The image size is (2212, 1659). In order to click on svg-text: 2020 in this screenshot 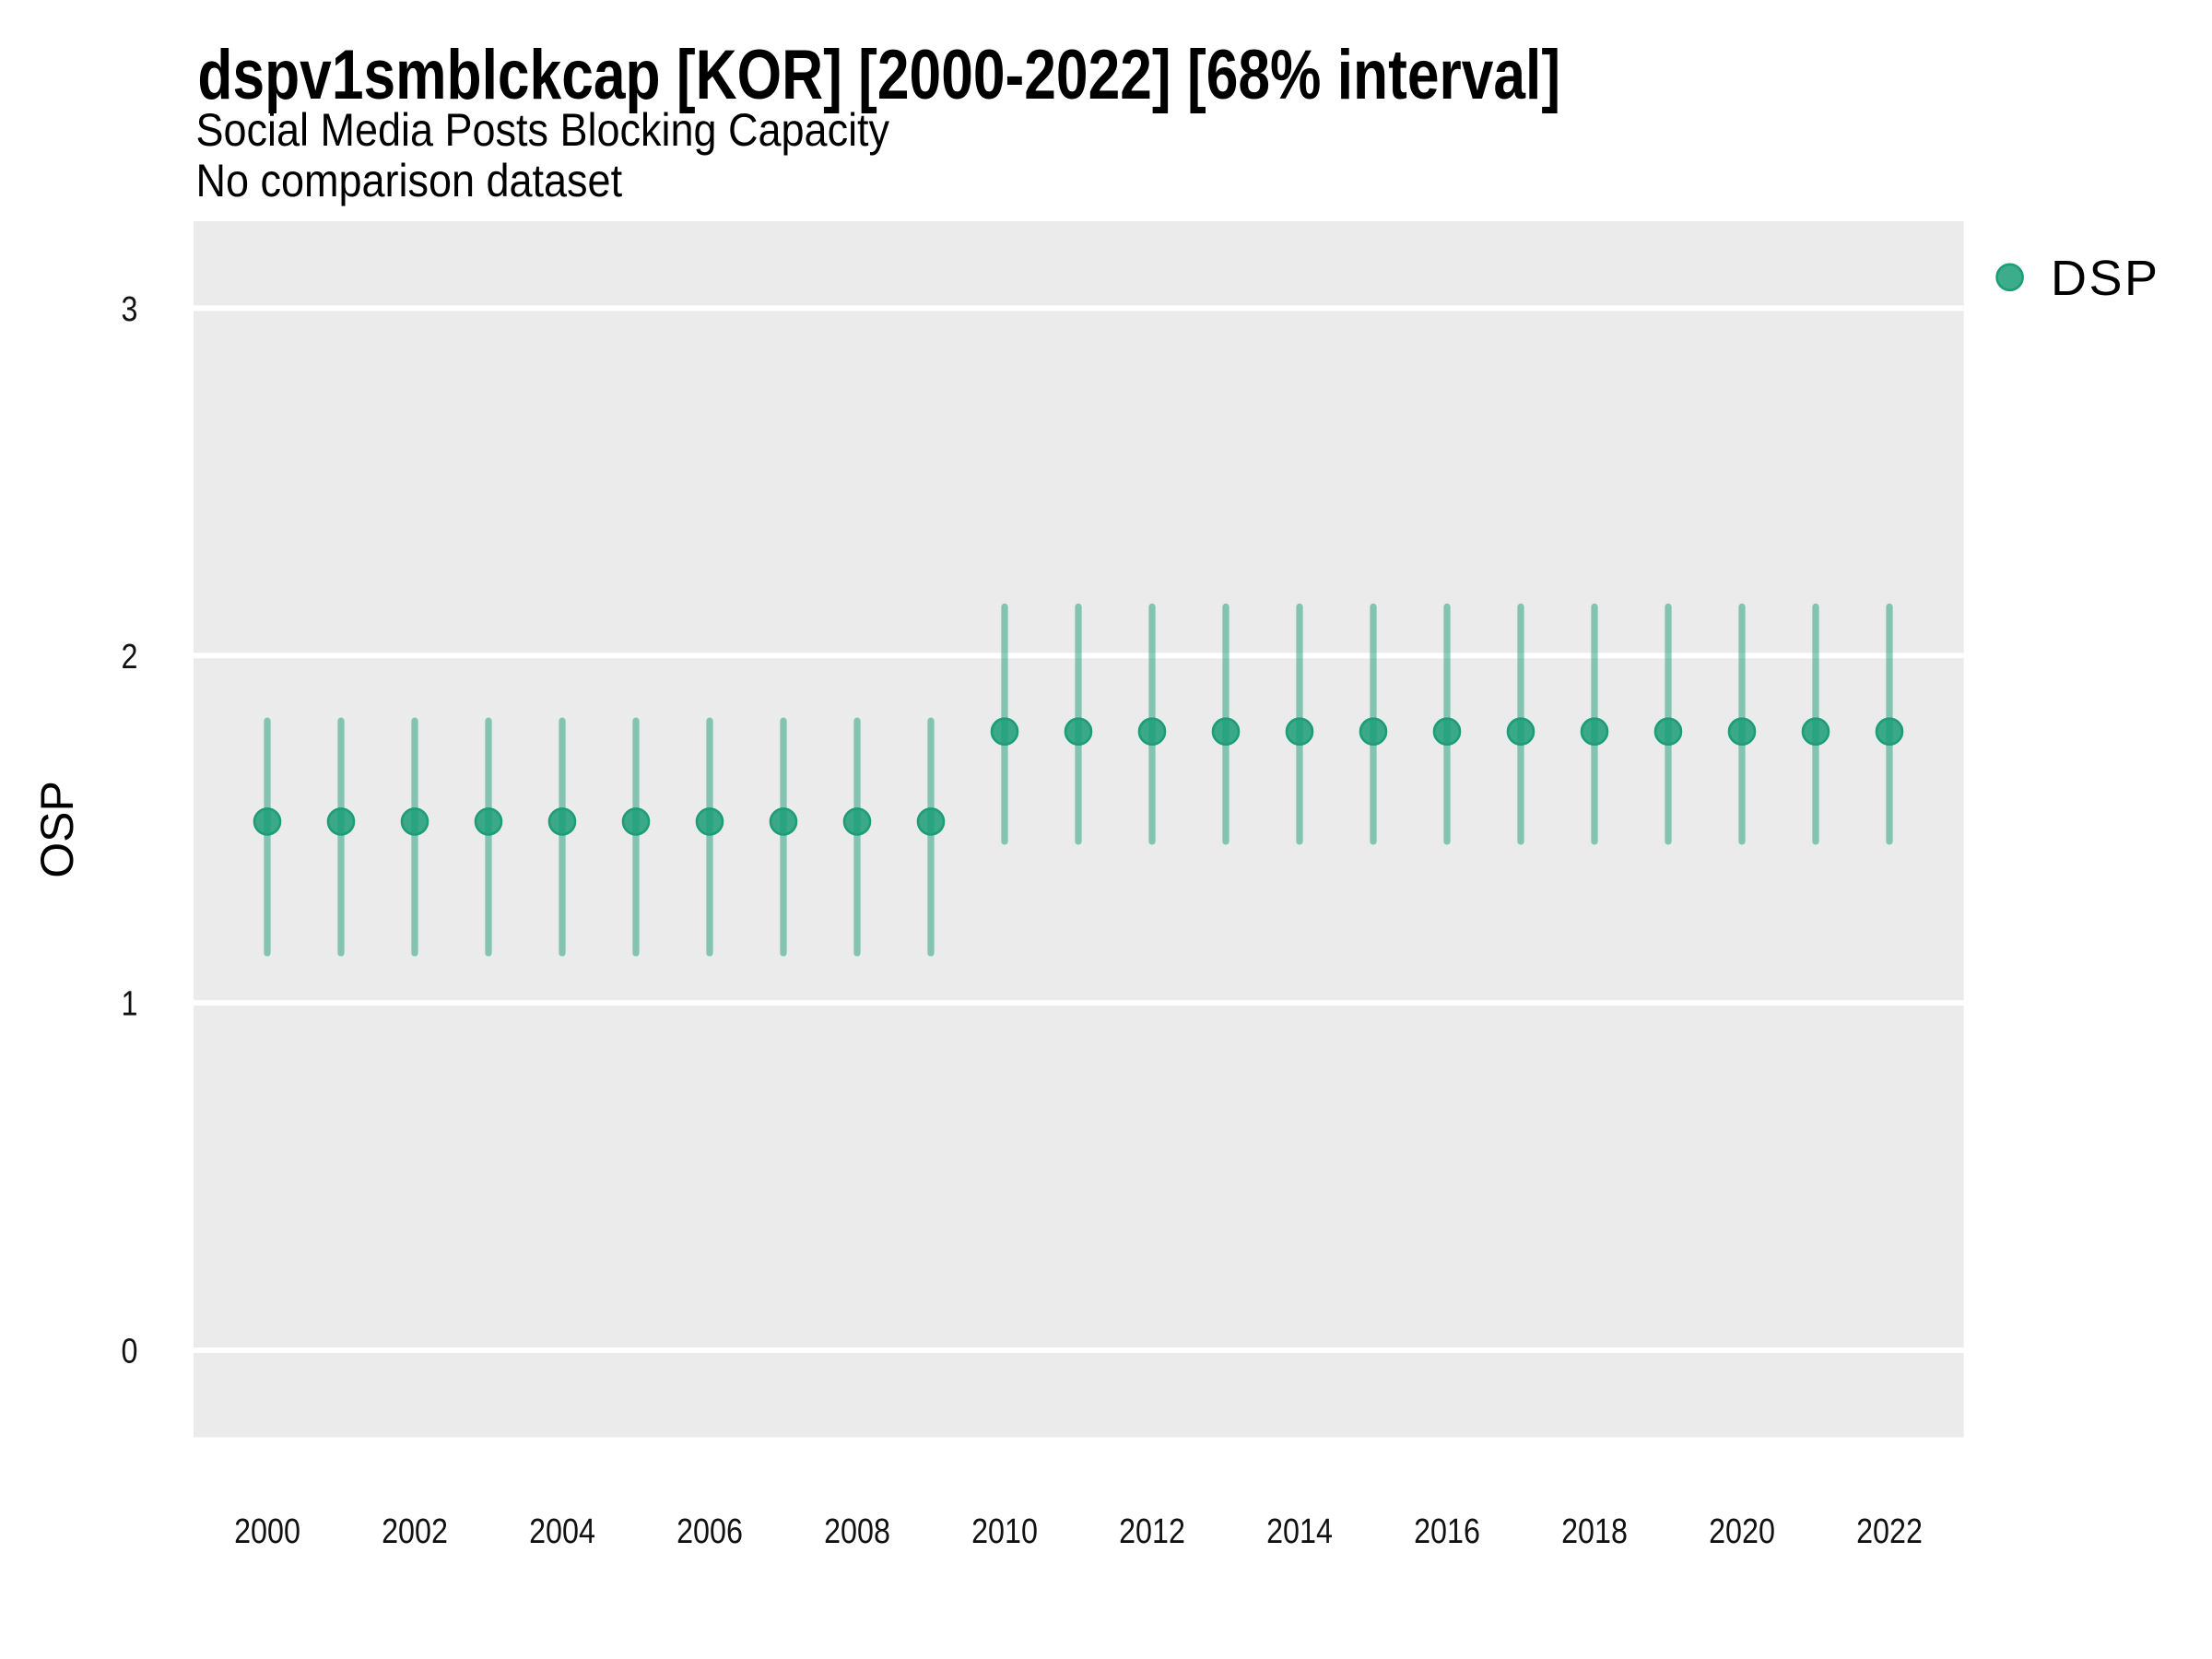, I will do `click(1742, 1531)`.